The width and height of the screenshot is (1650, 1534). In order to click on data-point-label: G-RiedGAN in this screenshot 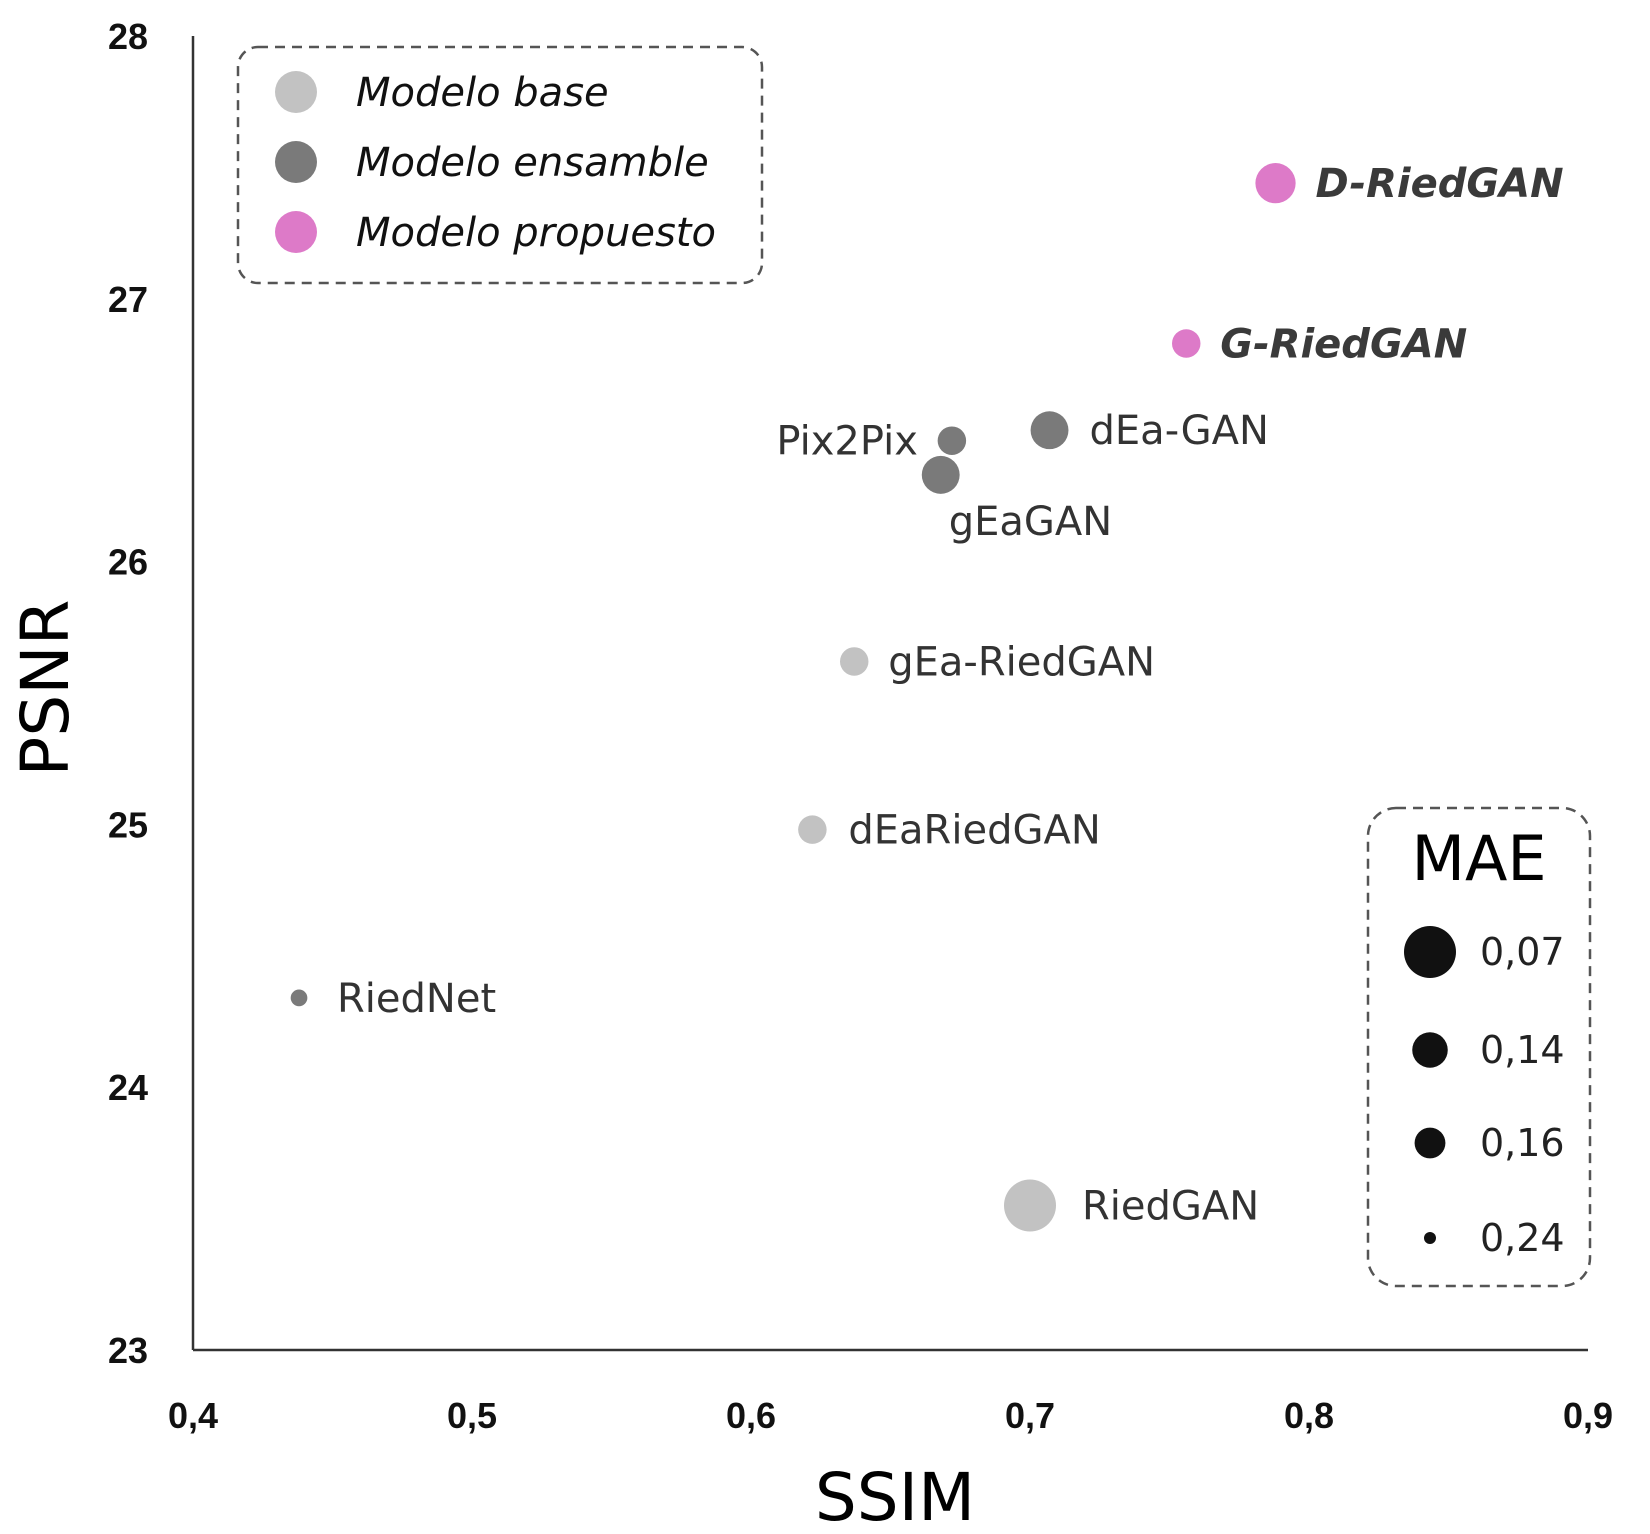, I will do `click(1343, 344)`.